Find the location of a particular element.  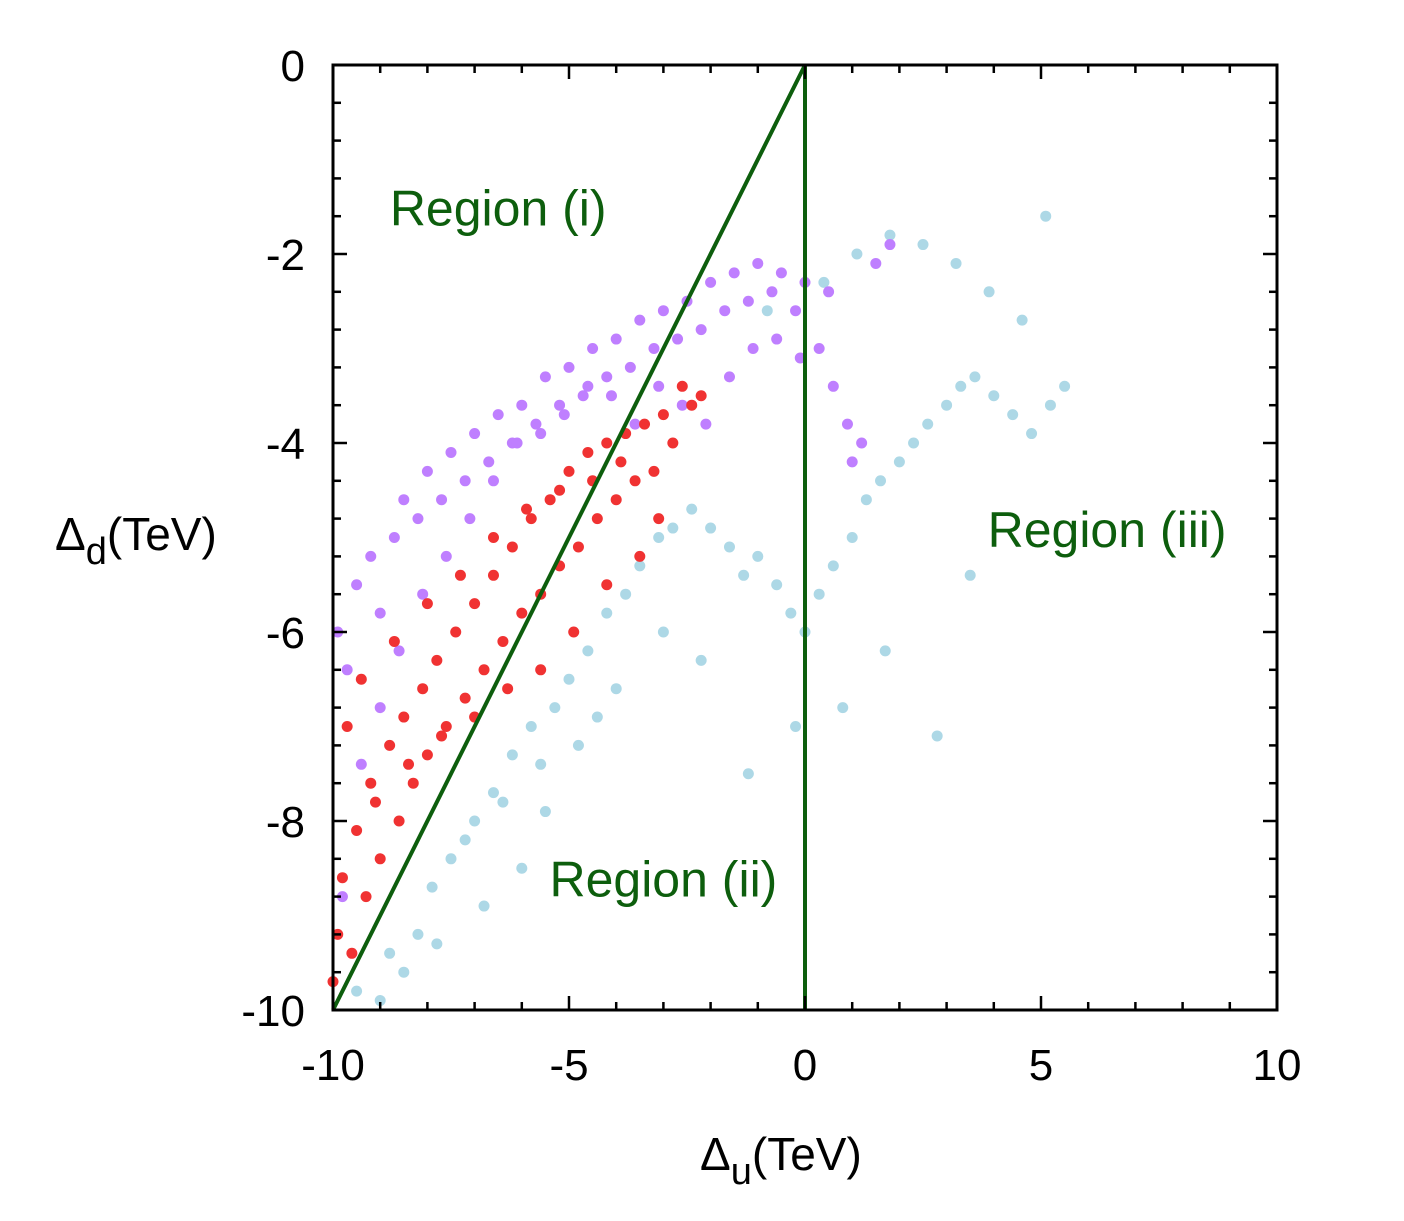

y-tick-label: -10 is located at coordinates (273, 1011).